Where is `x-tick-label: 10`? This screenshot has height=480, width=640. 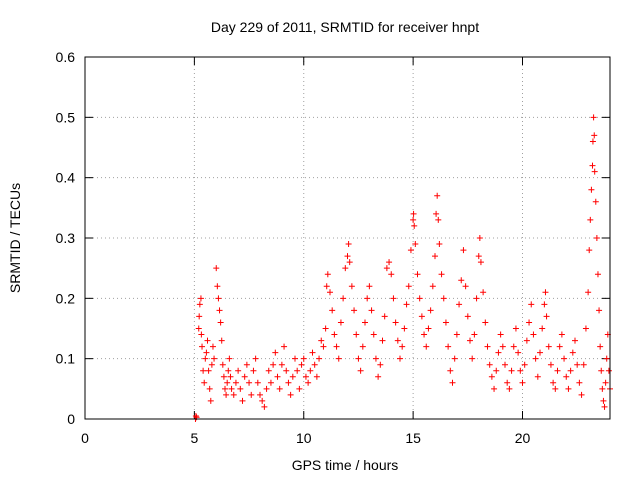 x-tick-label: 10 is located at coordinates (304, 438).